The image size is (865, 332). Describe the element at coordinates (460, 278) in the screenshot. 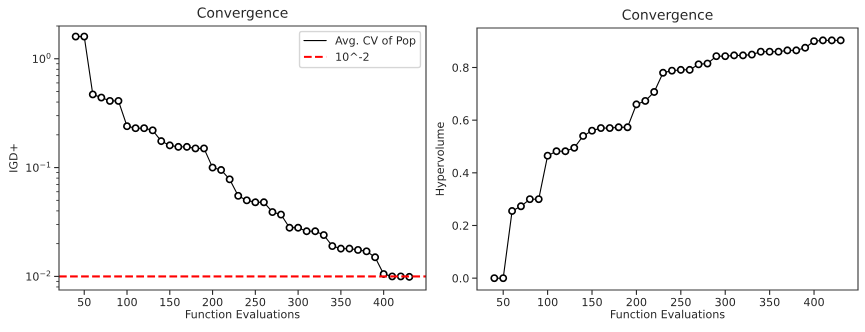

I see `y-tick-label: 0.0` at that location.